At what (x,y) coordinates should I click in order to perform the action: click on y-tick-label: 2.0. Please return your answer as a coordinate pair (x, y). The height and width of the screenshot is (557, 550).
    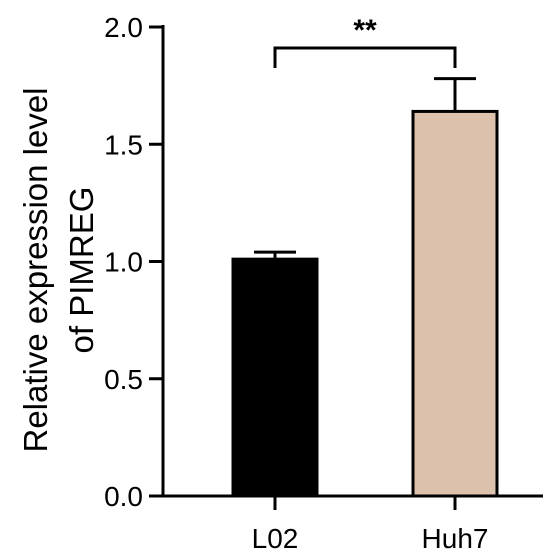
    Looking at the image, I should click on (123, 27).